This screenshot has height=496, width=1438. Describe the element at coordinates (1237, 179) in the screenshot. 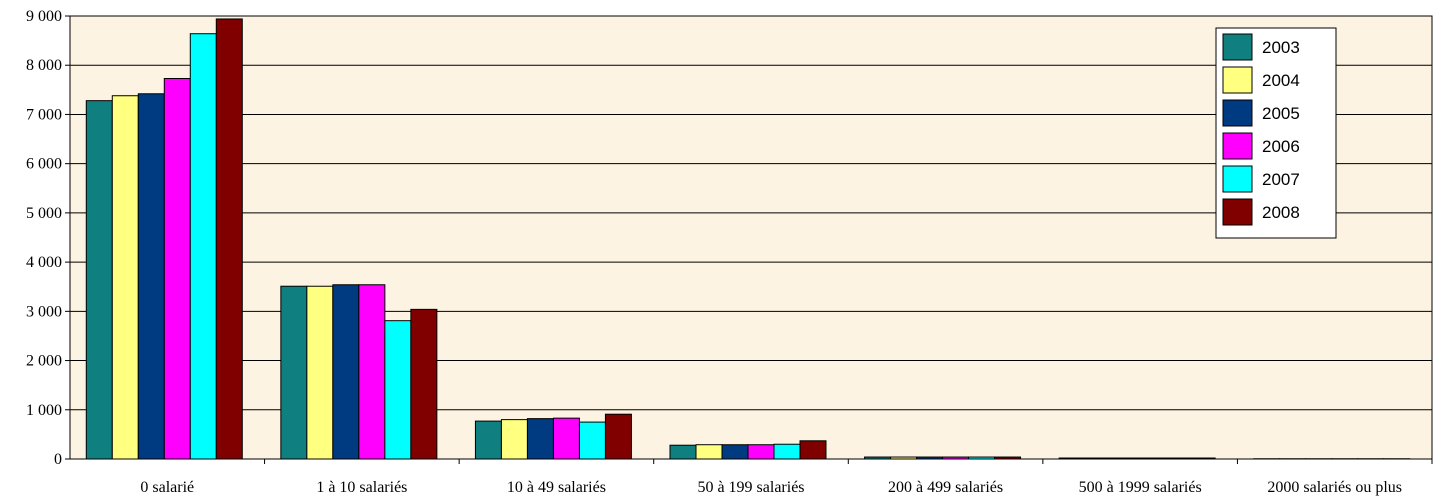

I see `legend-swatch-2007` at that location.